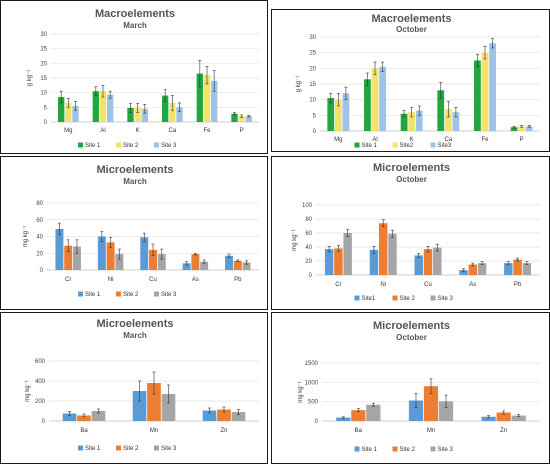 The height and width of the screenshot is (465, 550). I want to click on chart2-y-tick-label: 40, so click(39, 238).